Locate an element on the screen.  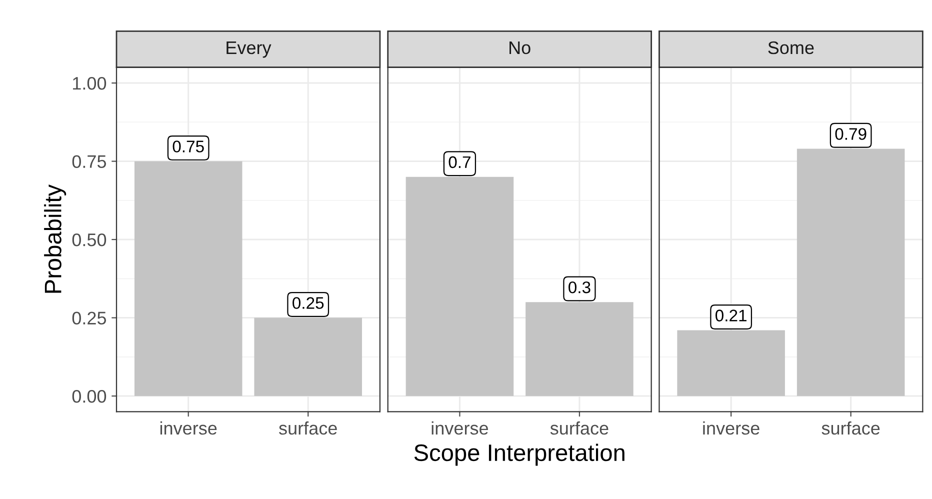
data-label: 0.79 is located at coordinates (850, 134).